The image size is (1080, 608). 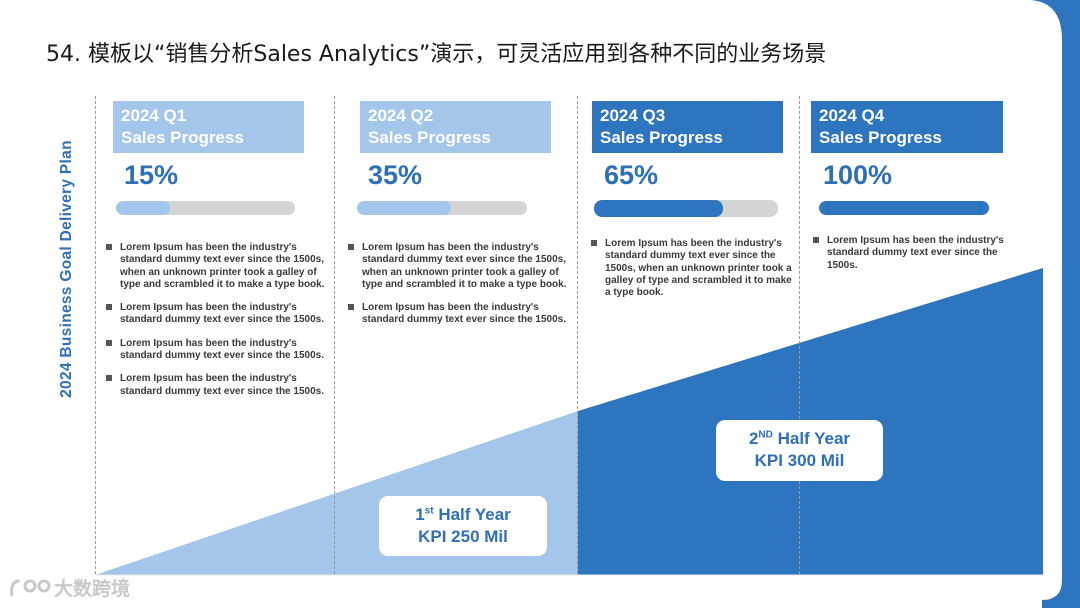 I want to click on progress-fill-q2, so click(x=404, y=208).